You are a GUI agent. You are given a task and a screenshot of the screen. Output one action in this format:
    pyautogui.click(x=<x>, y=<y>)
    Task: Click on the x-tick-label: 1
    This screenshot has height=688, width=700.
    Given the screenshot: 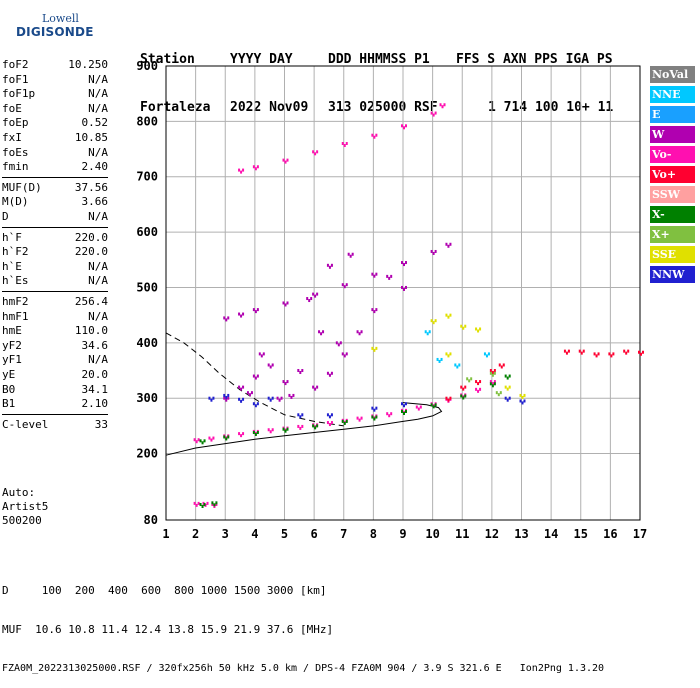 What is the action you would take?
    pyautogui.click(x=165, y=534)
    